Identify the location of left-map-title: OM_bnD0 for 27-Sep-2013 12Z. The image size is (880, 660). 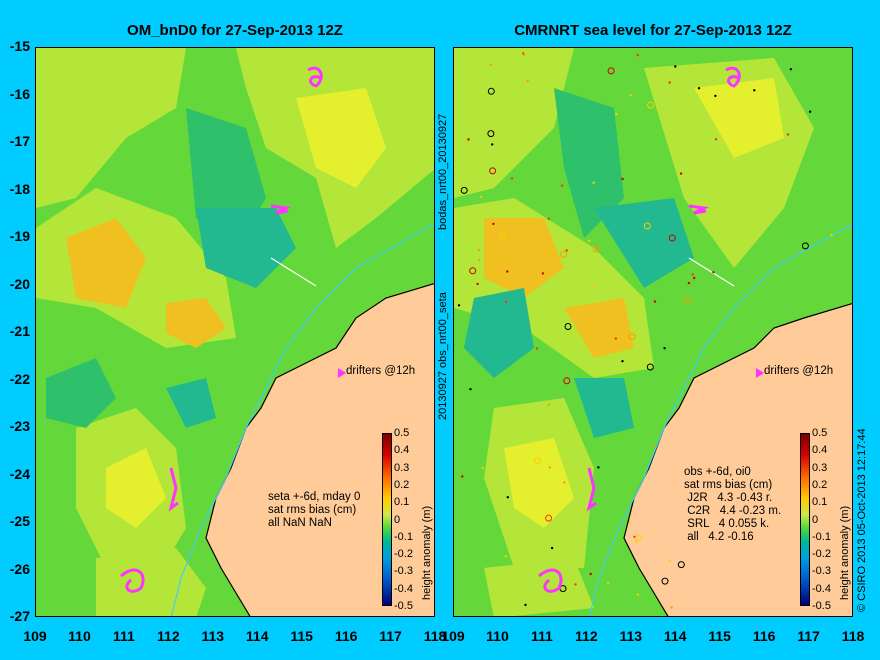
(235, 30).